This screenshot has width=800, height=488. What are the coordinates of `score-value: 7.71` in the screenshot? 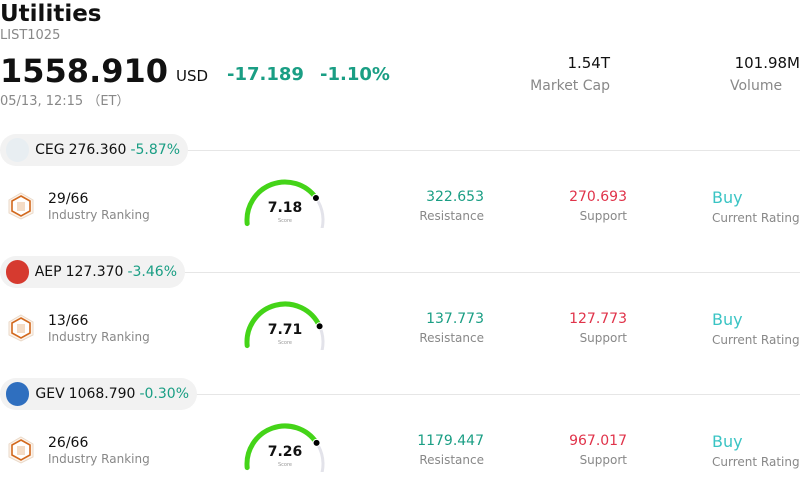 It's located at (285, 330).